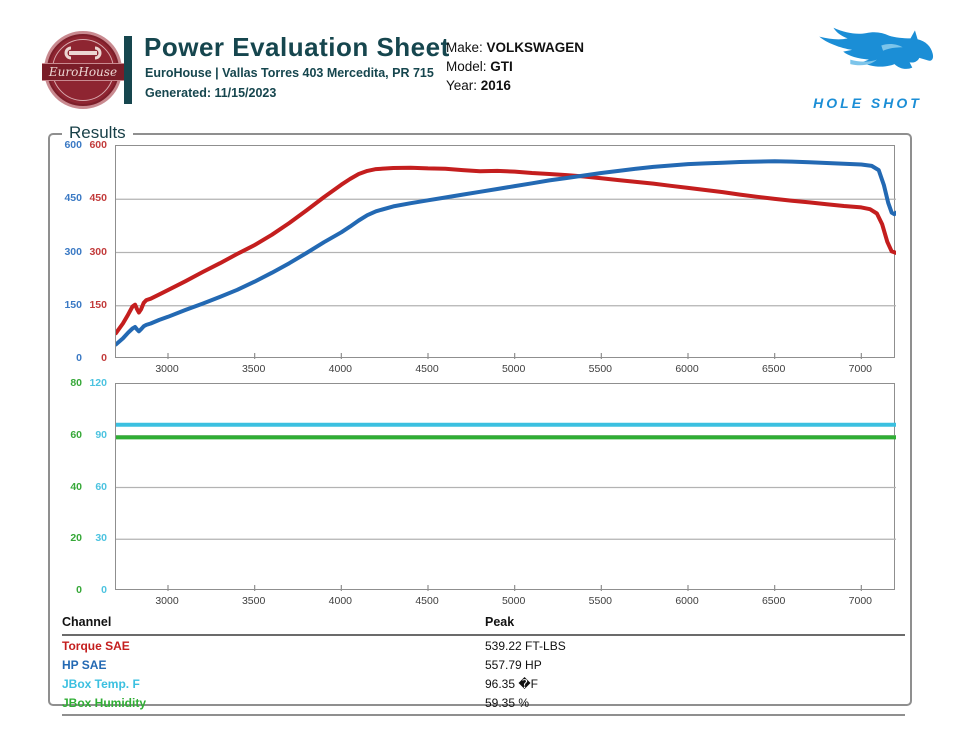 The image size is (960, 741). I want to click on title-accent-bar, so click(128, 70).